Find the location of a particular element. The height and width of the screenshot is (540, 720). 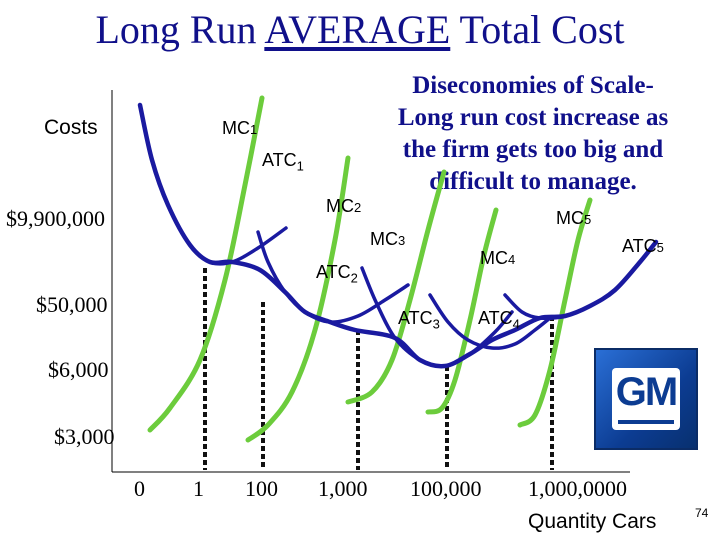

gm-logo-text: GM is located at coordinates (646, 392).